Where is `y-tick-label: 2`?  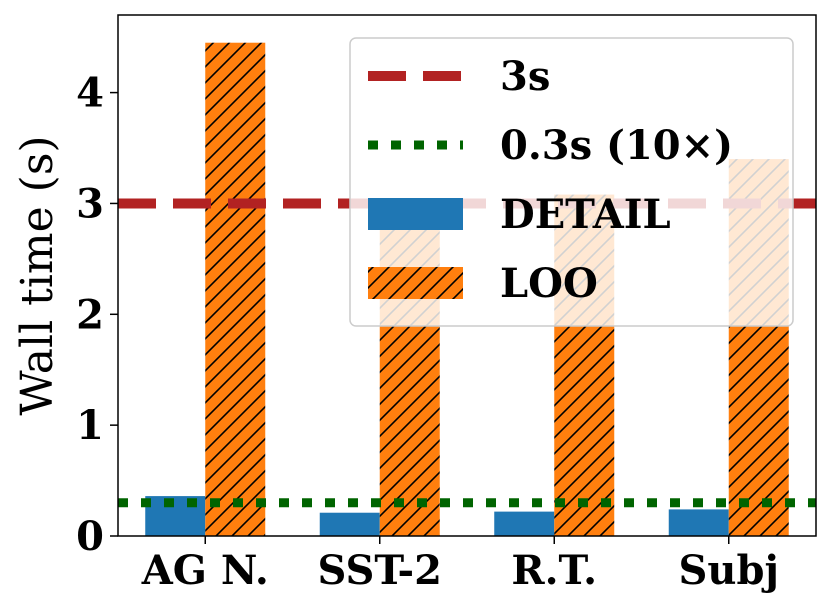
y-tick-label: 2 is located at coordinates (90, 314).